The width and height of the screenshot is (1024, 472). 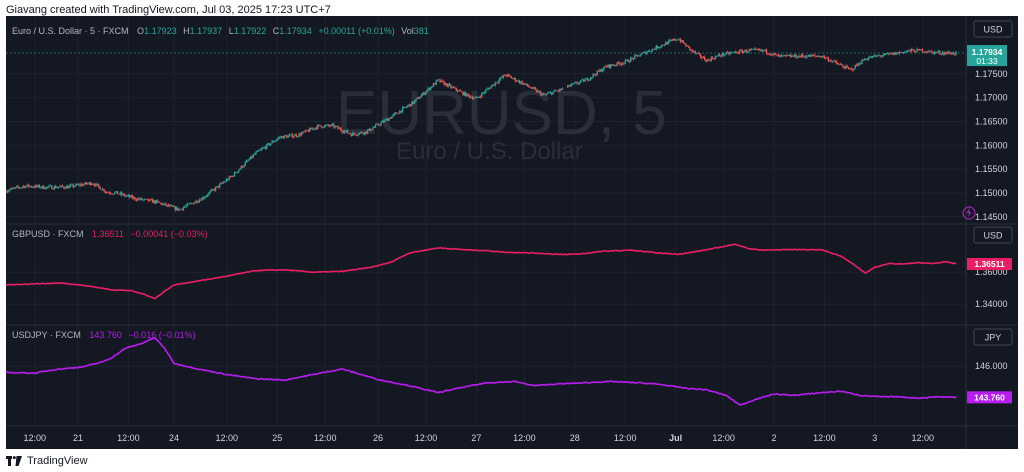 What do you see at coordinates (993, 29) in the screenshot?
I see `currency-button-eurusd: USD` at bounding box center [993, 29].